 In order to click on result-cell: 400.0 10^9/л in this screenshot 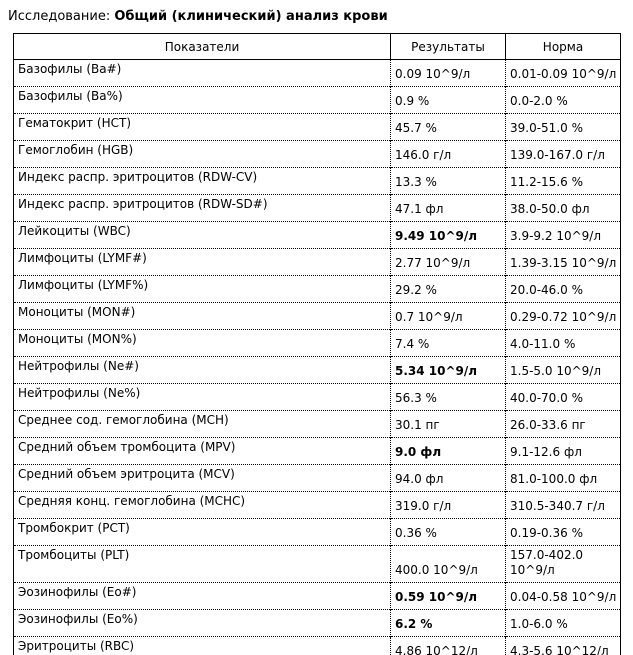, I will do `click(448, 564)`.